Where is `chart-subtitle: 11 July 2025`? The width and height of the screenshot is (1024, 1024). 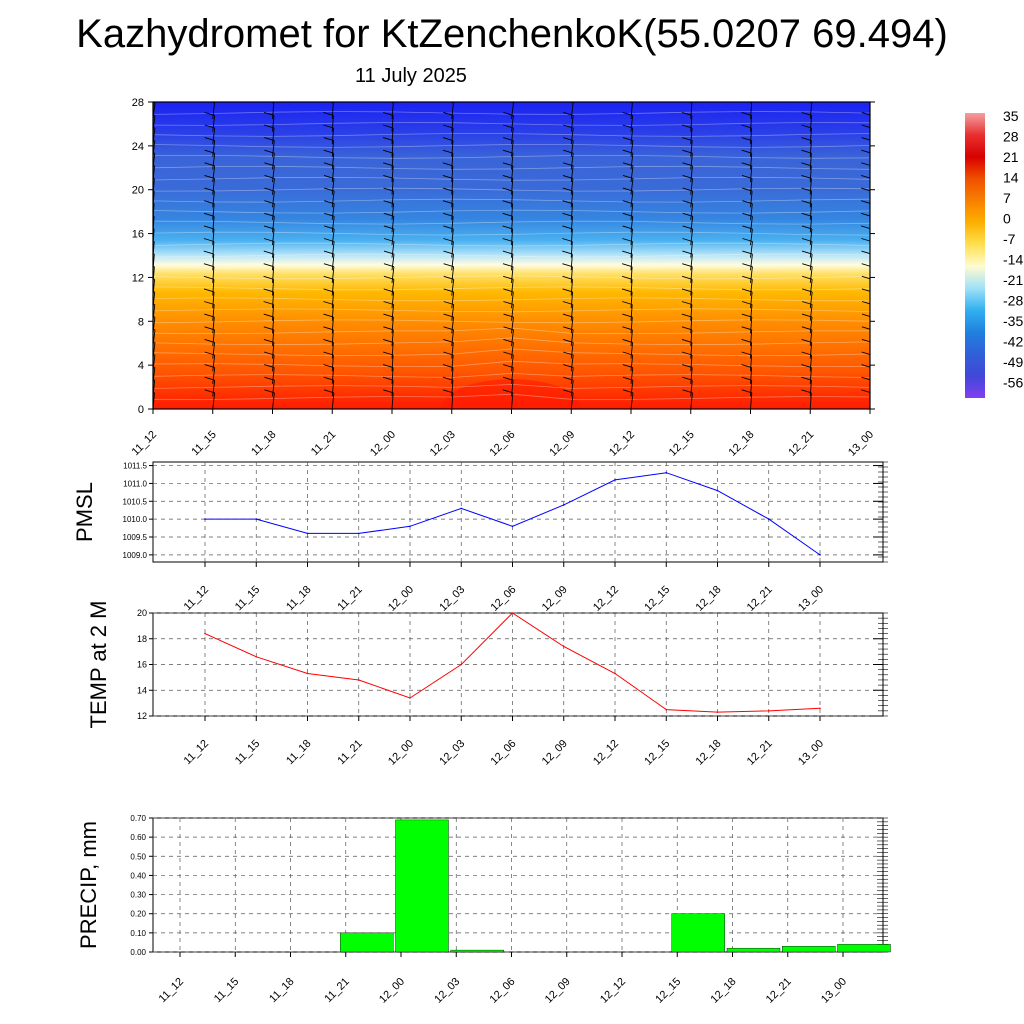 chart-subtitle: 11 July 2025 is located at coordinates (411, 76).